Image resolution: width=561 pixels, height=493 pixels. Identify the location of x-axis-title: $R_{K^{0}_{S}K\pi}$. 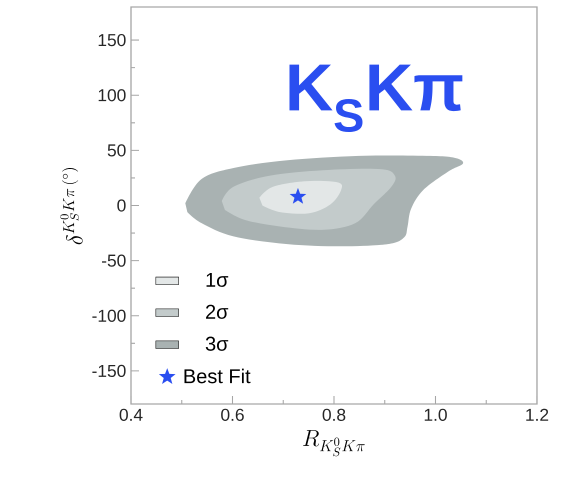
(334, 443).